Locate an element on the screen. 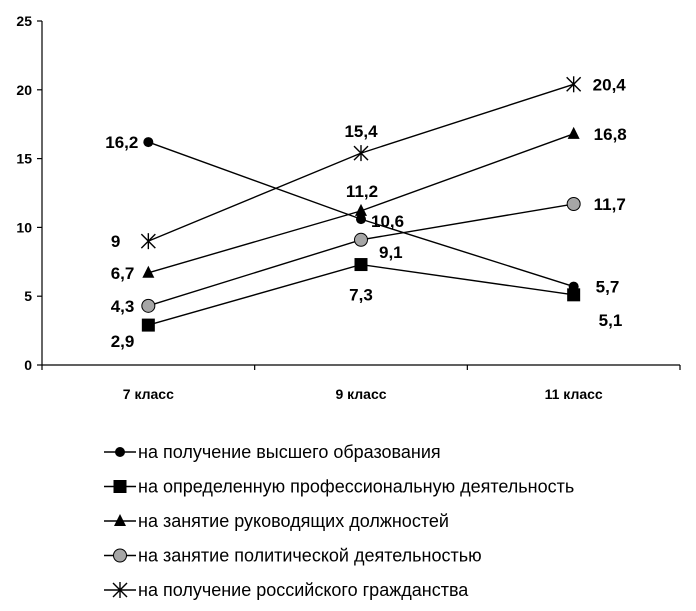 The width and height of the screenshot is (696, 611). data-label: 2,9 is located at coordinates (123, 341).